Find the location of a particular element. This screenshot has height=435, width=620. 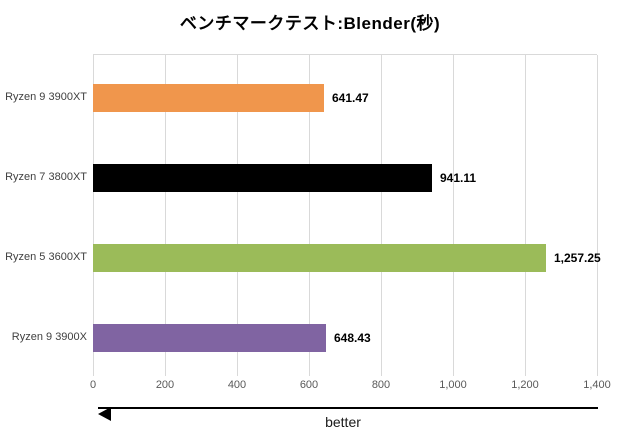

x-tick-label: 1,200 is located at coordinates (525, 385).